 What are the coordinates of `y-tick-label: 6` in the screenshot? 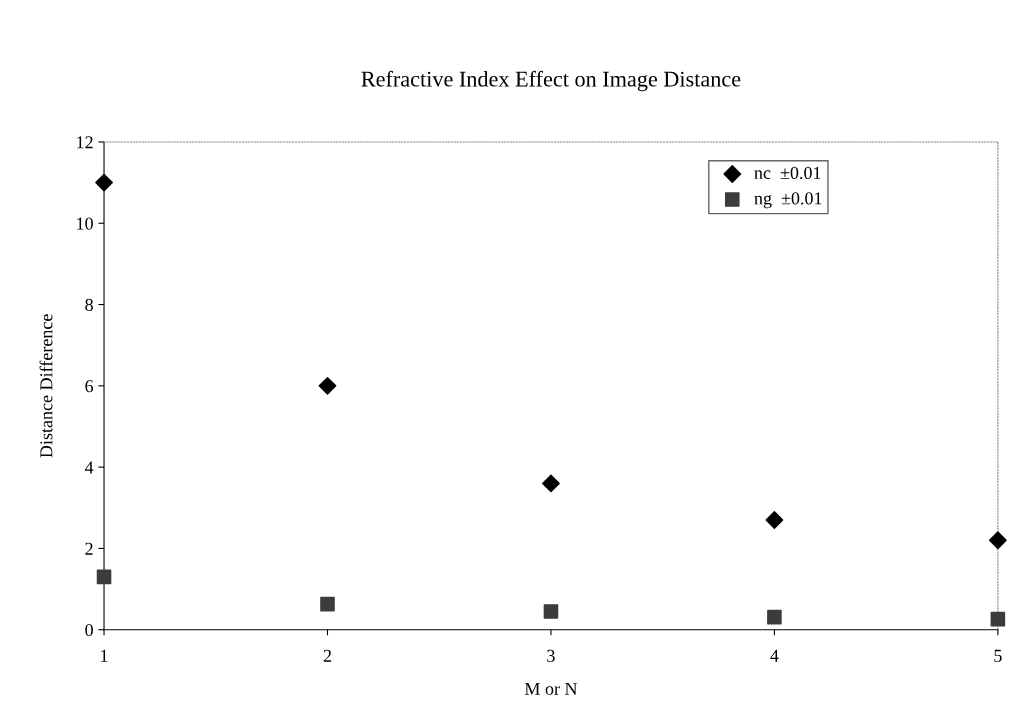 It's located at (89, 386).